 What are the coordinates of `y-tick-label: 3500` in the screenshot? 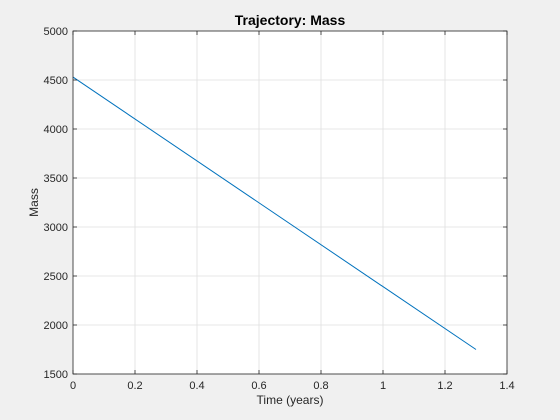 It's located at (56, 179).